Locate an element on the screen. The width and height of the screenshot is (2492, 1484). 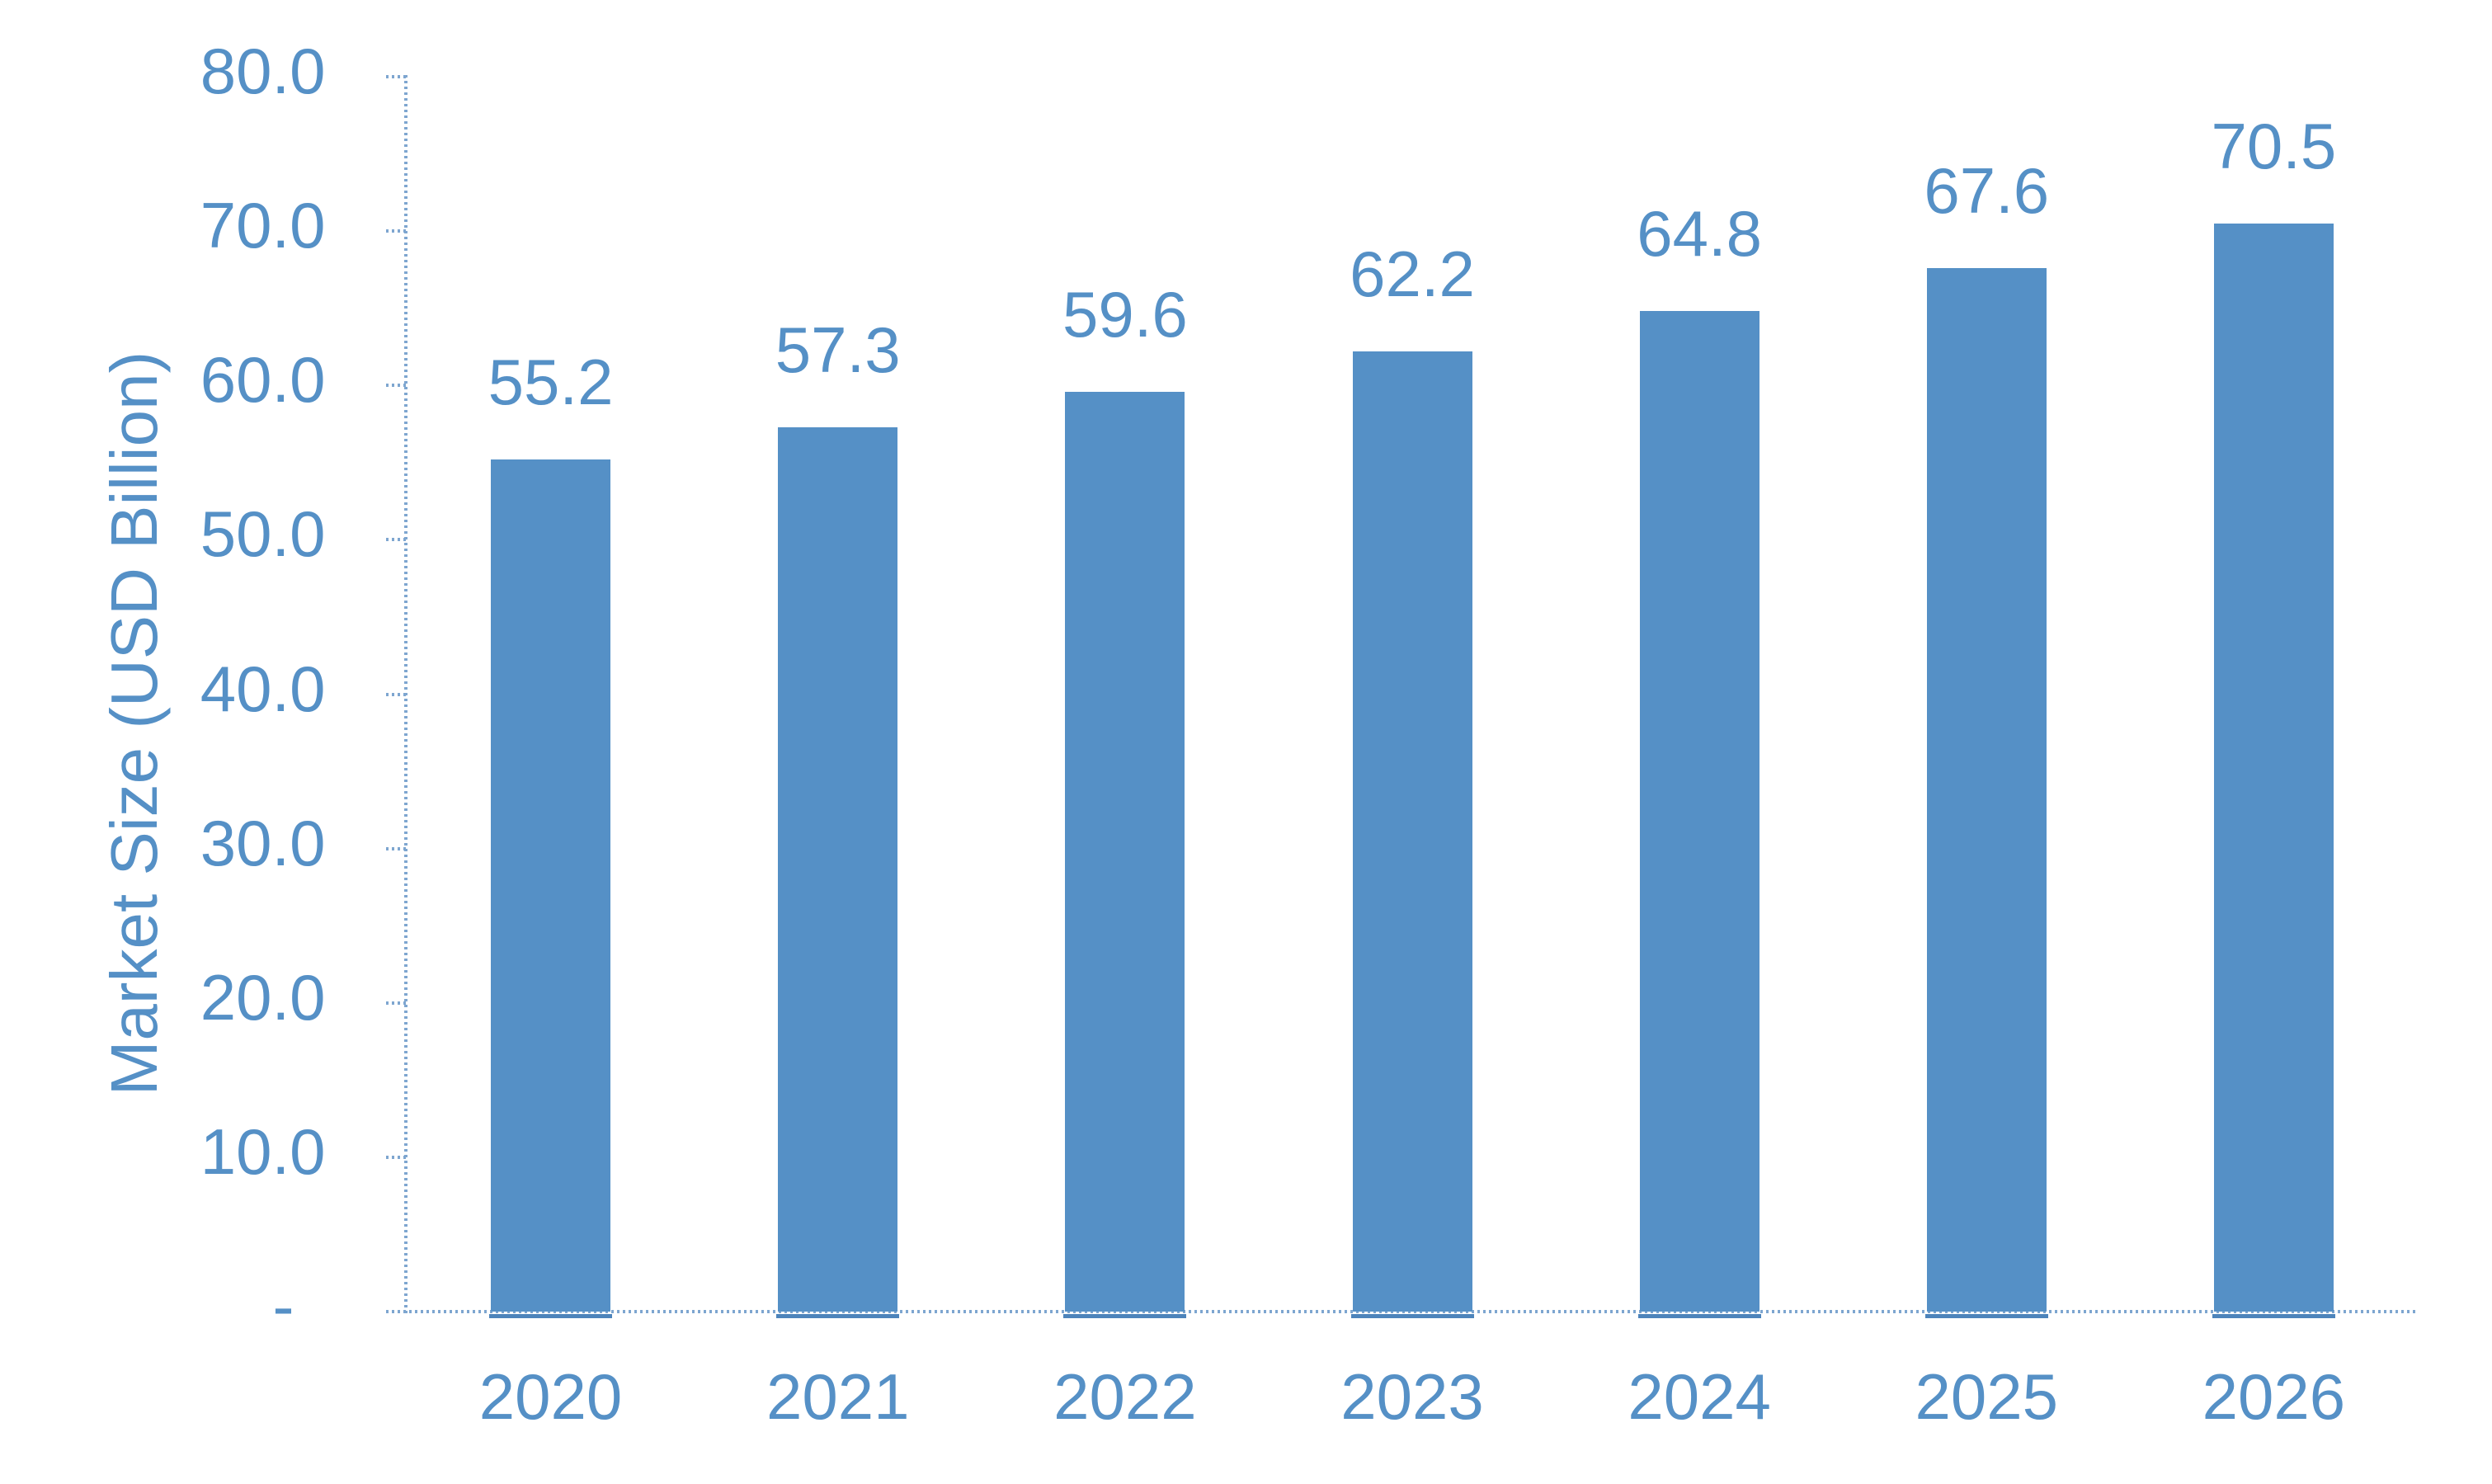
x-axis-label: 2020 is located at coordinates (550, 1396).